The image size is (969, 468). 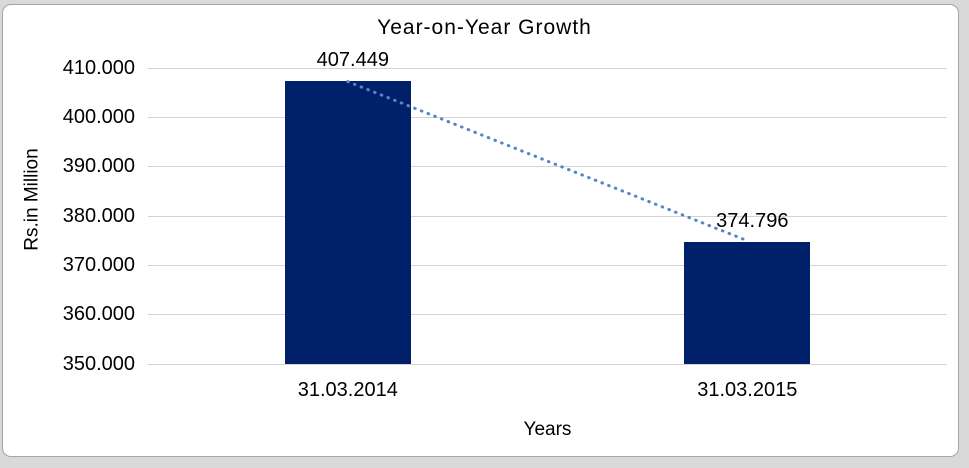 I want to click on y-axis-tick-label: 360.000, so click(x=98, y=314).